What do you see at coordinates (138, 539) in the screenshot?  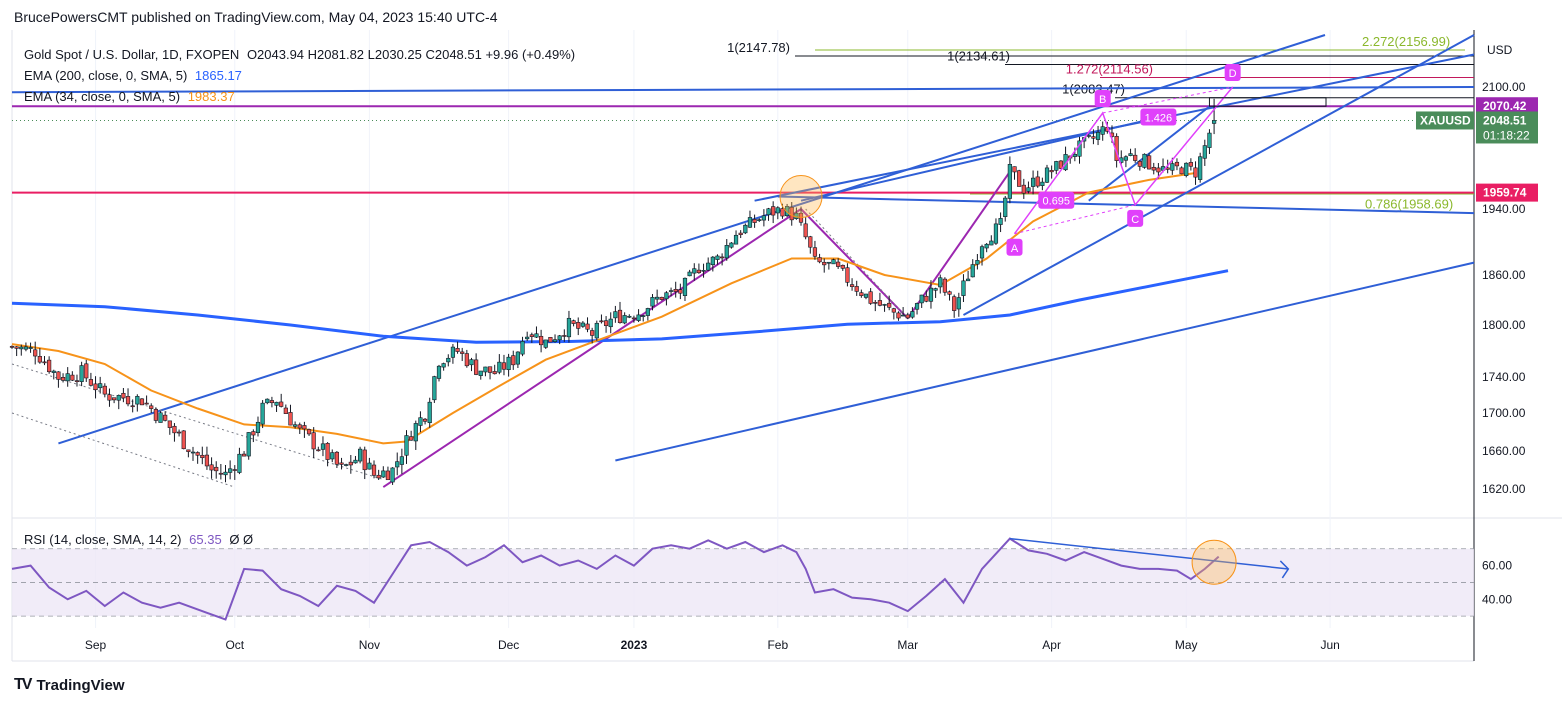 I see `legend-rsi-row: RSI (14, close, SMA, 14, 2) 65.35 Ø Ø` at bounding box center [138, 539].